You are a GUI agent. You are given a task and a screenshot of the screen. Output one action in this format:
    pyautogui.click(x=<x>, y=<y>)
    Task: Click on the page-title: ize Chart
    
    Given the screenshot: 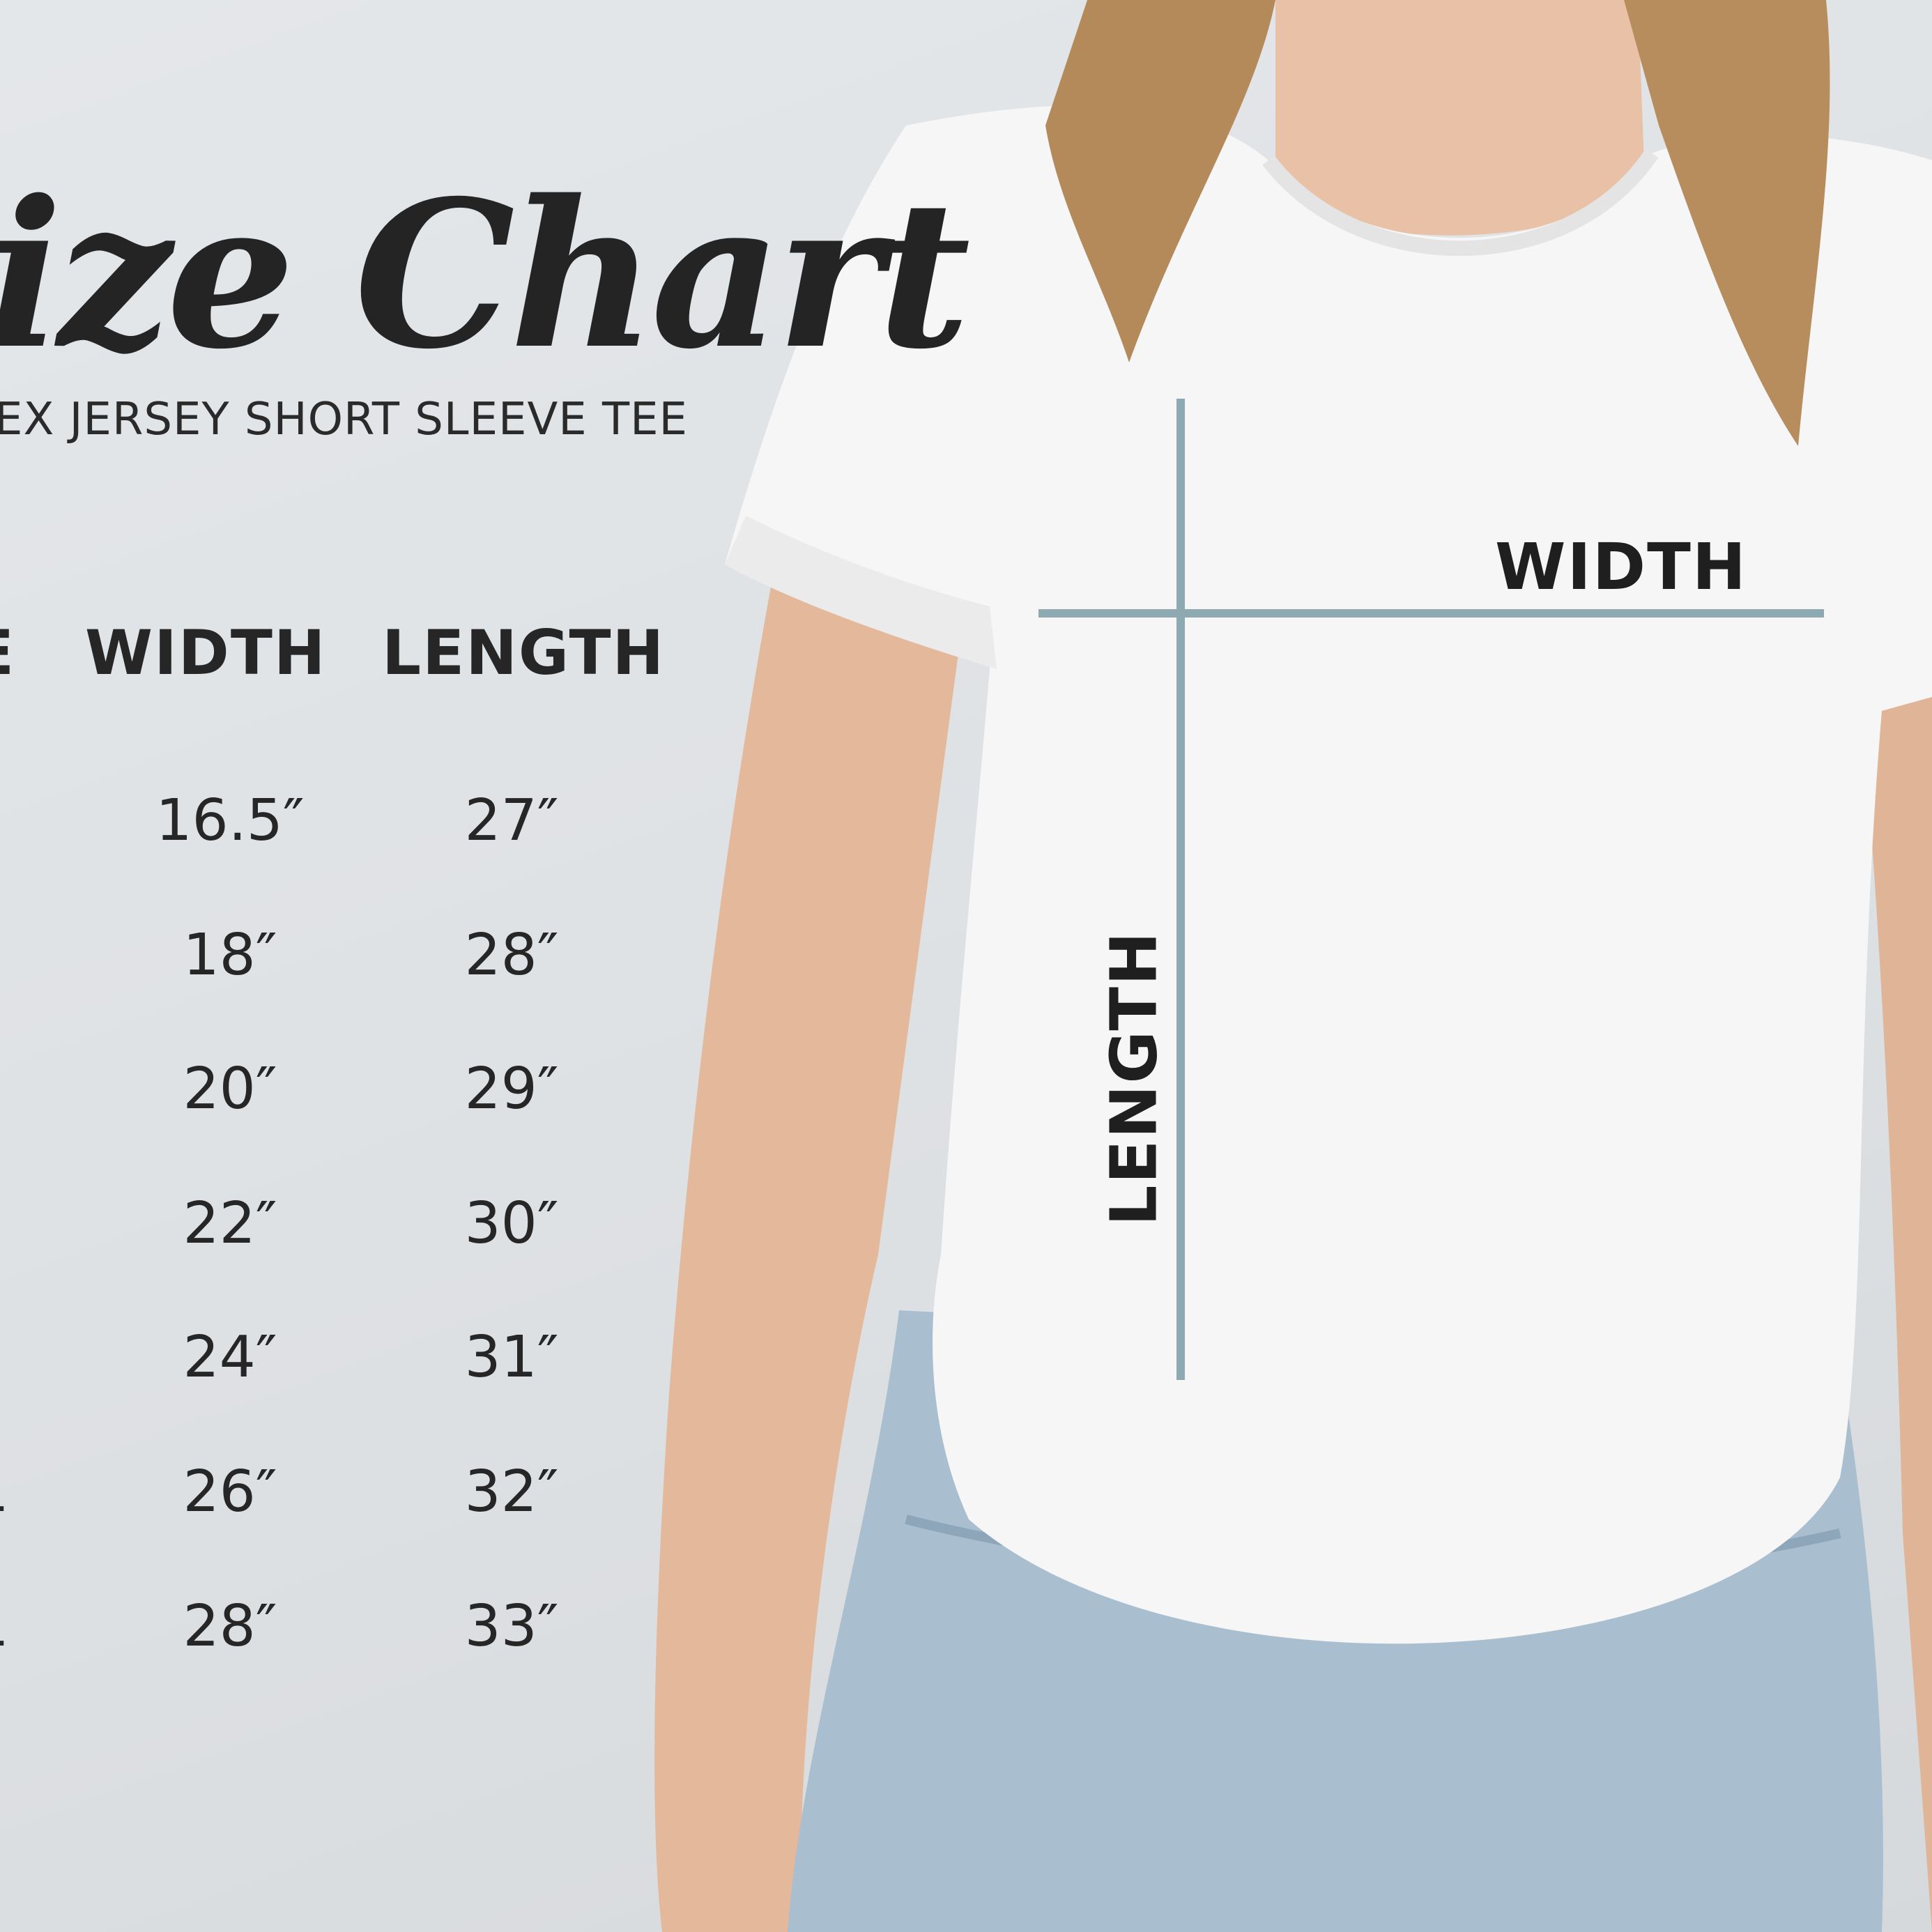 What is the action you would take?
    pyautogui.click(x=486, y=275)
    